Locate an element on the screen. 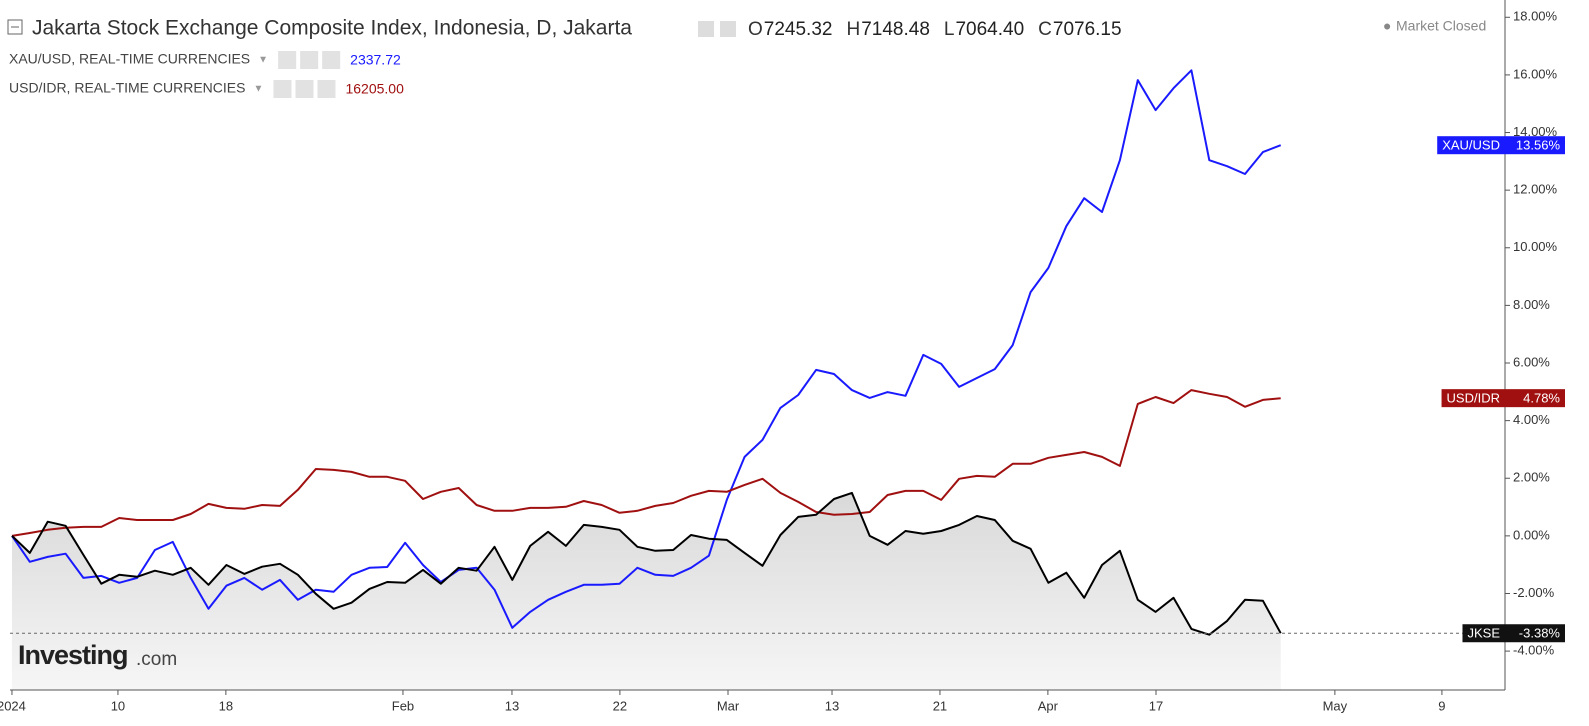 This screenshot has width=1589, height=726. legend-value: 2337.72 is located at coordinates (375, 60).